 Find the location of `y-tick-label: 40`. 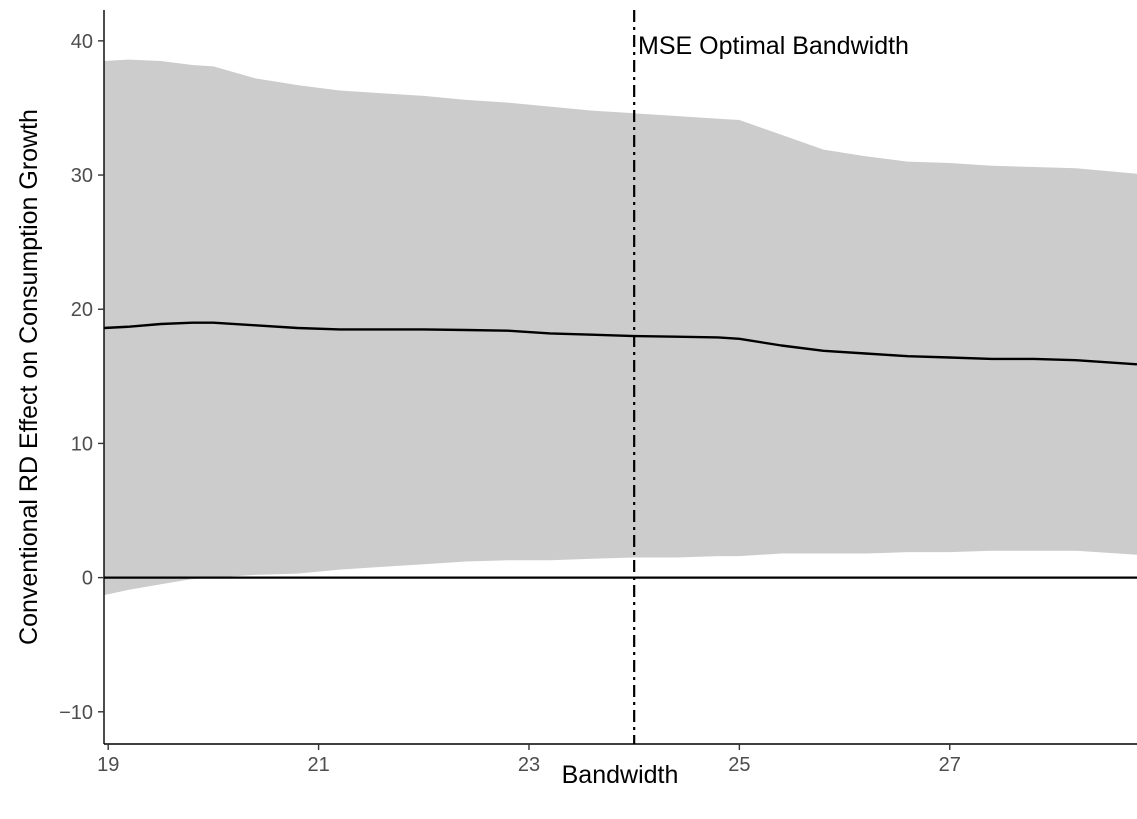

y-tick-label: 40 is located at coordinates (82, 42).